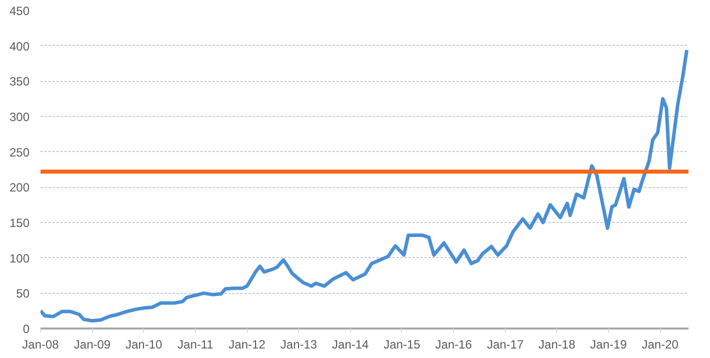 Image resolution: width=710 pixels, height=358 pixels. What do you see at coordinates (41, 345) in the screenshot?
I see `x-tick-label: Jan-08` at bounding box center [41, 345].